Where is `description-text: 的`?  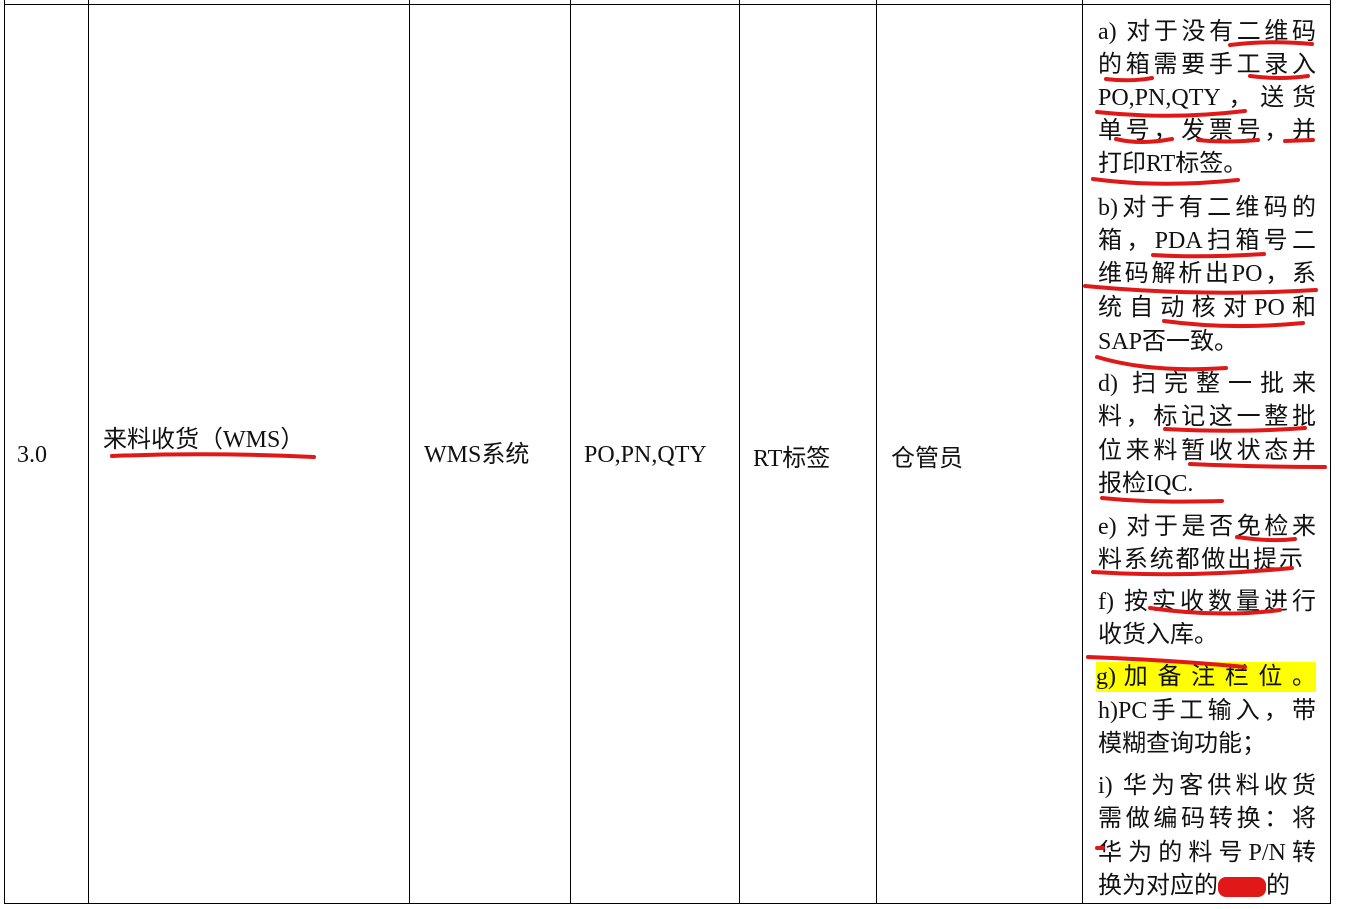 description-text: 的 is located at coordinates (1278, 886).